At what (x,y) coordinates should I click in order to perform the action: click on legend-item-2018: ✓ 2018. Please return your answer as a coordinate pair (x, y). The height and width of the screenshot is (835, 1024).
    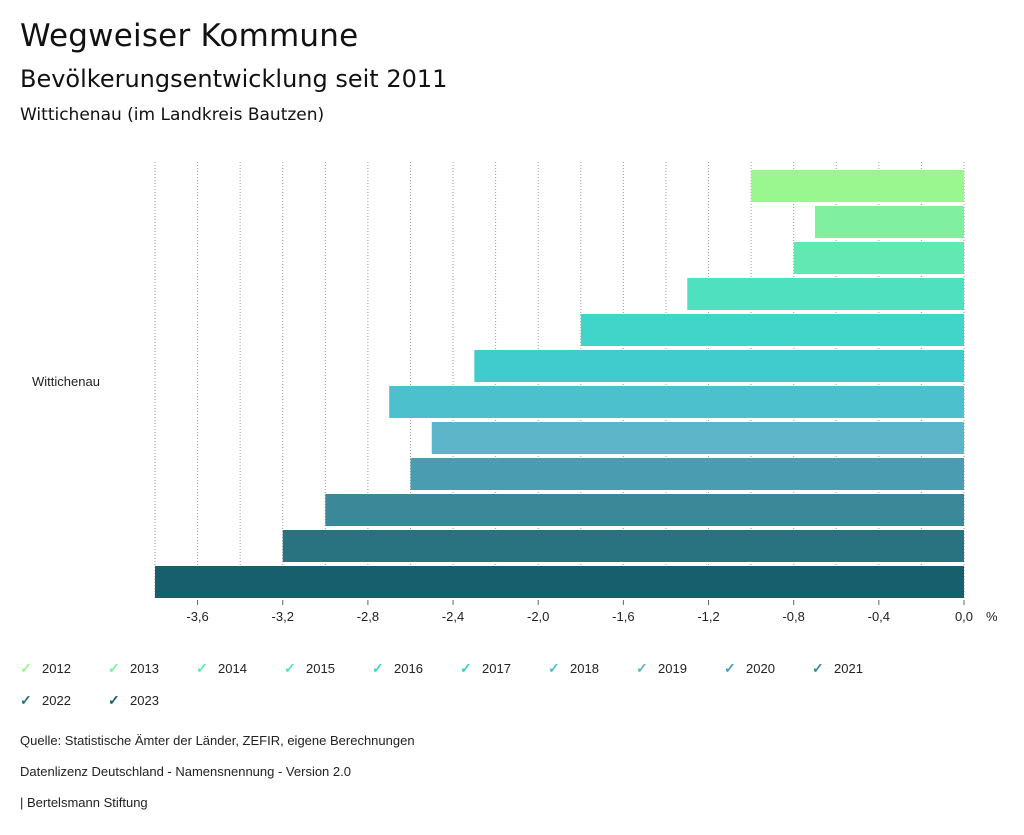
    Looking at the image, I should click on (573, 668).